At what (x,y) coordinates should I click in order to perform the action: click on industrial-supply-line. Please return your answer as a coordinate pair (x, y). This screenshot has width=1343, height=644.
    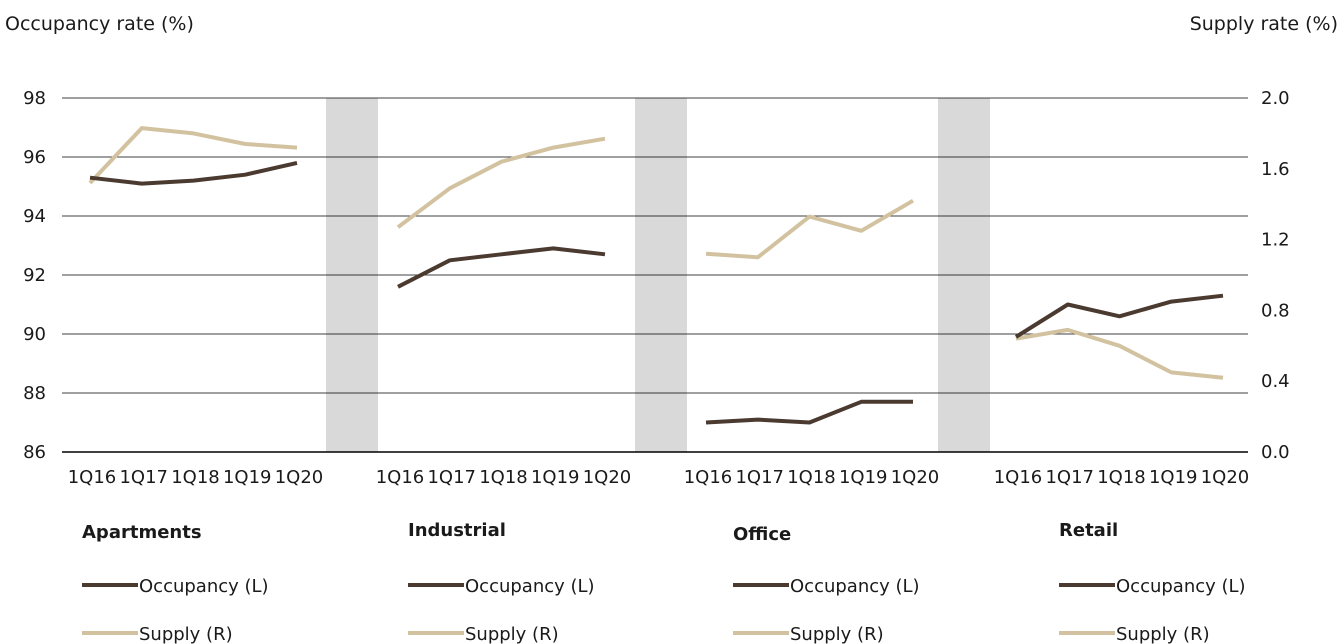
    Looking at the image, I should click on (501, 182).